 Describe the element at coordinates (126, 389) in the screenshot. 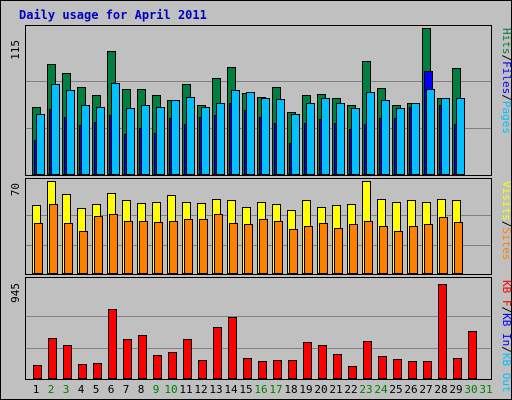

I see `day-label-7: 7` at that location.